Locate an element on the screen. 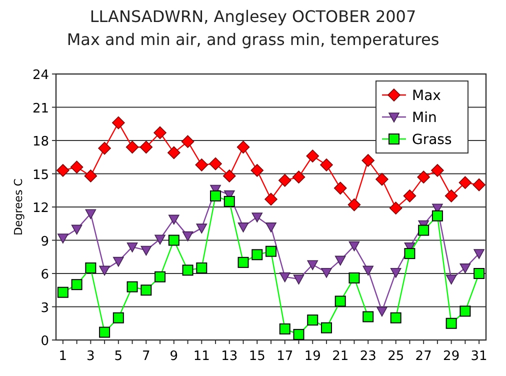 This screenshot has width=506, height=376. x-tick-label: 31 is located at coordinates (479, 356).